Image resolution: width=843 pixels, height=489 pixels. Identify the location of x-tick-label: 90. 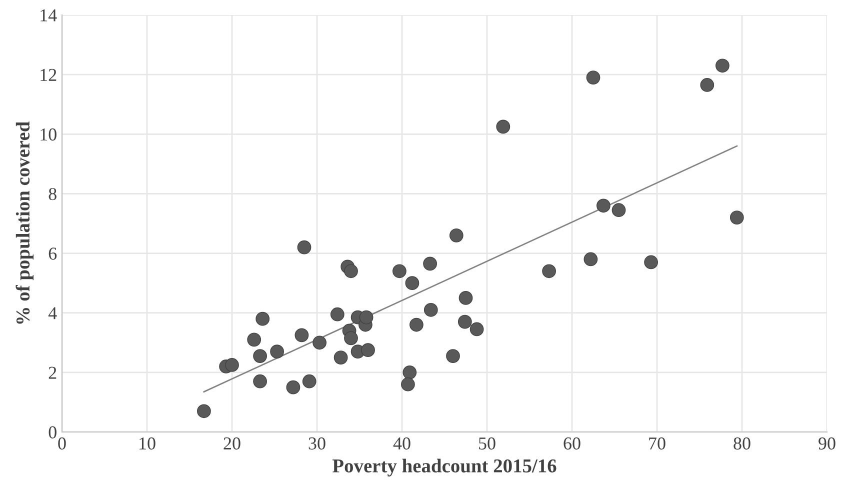
(827, 443).